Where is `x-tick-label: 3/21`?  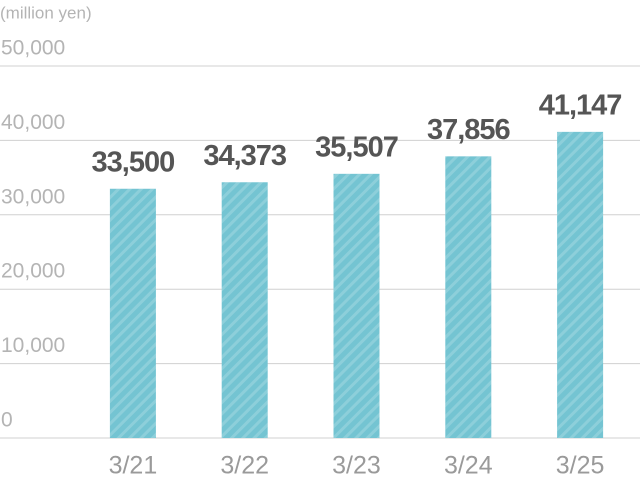
x-tick-label: 3/21 is located at coordinates (133, 466).